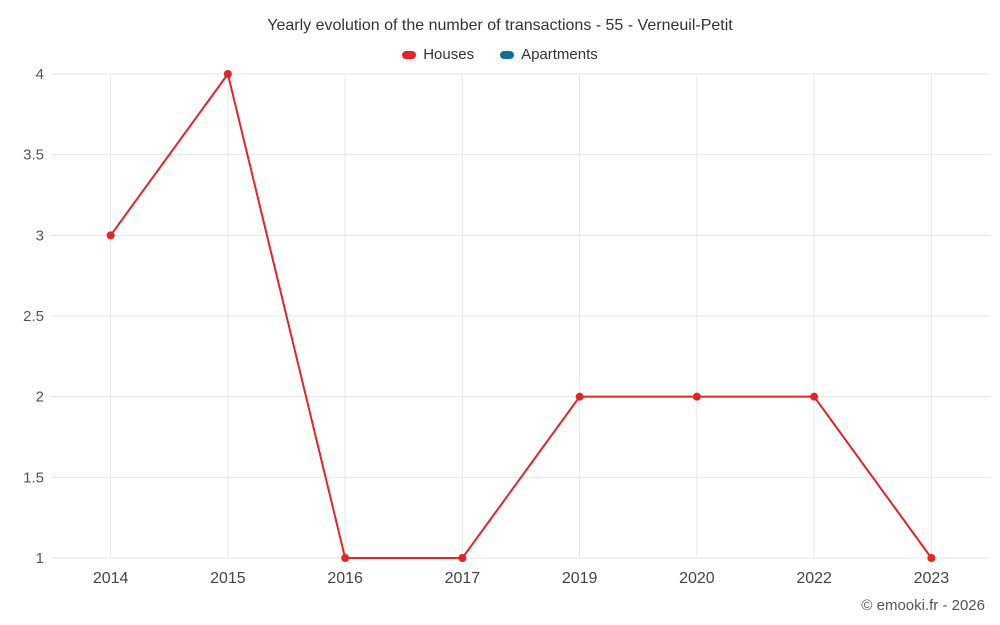 The height and width of the screenshot is (625, 1000). Describe the element at coordinates (40, 74) in the screenshot. I see `y-tick-label: 4` at that location.